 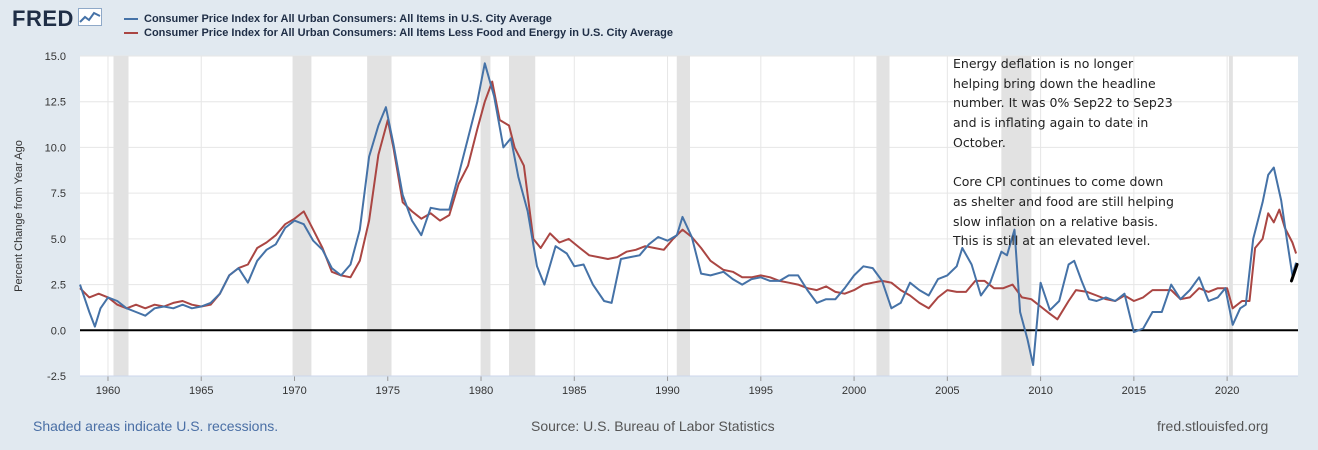 What do you see at coordinates (854, 391) in the screenshot?
I see `x-tick-label: 2000` at bounding box center [854, 391].